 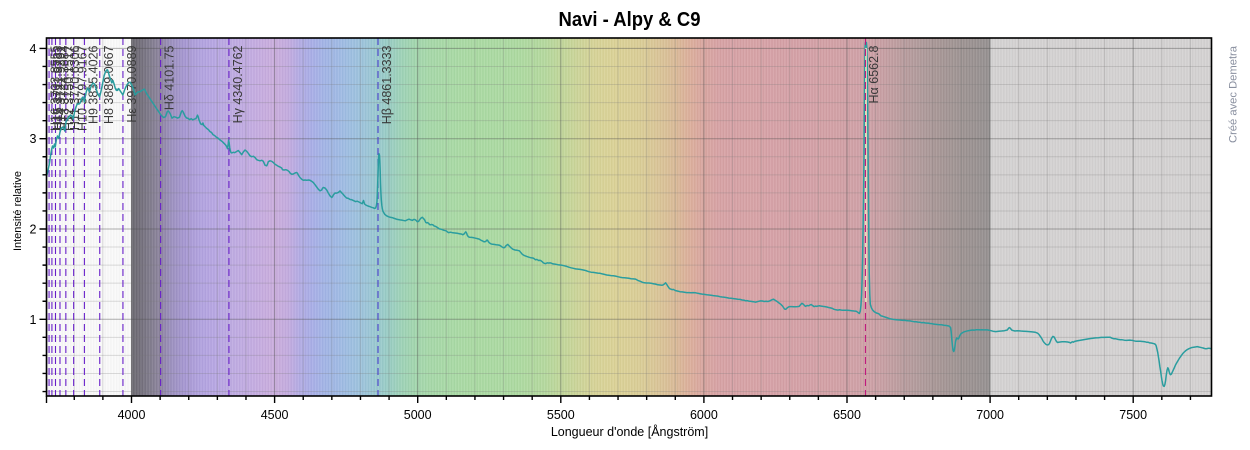 I want to click on svg-text: 4500, so click(x=275, y=415).